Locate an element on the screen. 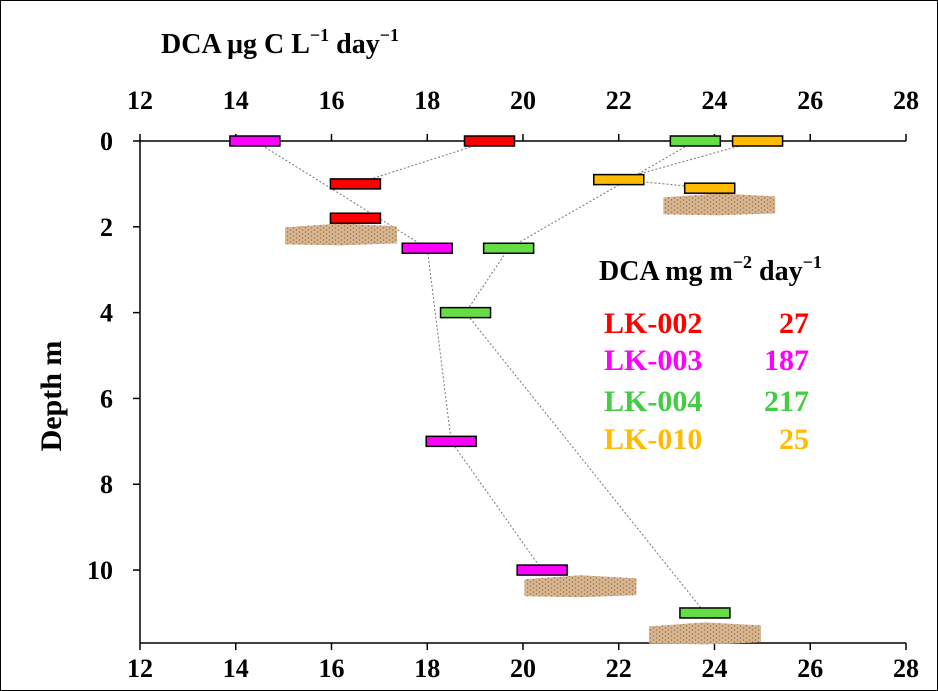 This screenshot has height=691, width=938. series-connector is located at coordinates (422, 162).